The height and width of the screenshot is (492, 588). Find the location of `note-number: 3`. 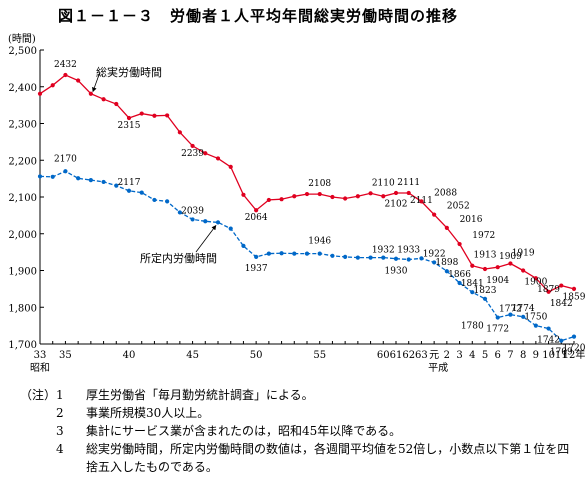

note-number: 3 is located at coordinates (60, 431).